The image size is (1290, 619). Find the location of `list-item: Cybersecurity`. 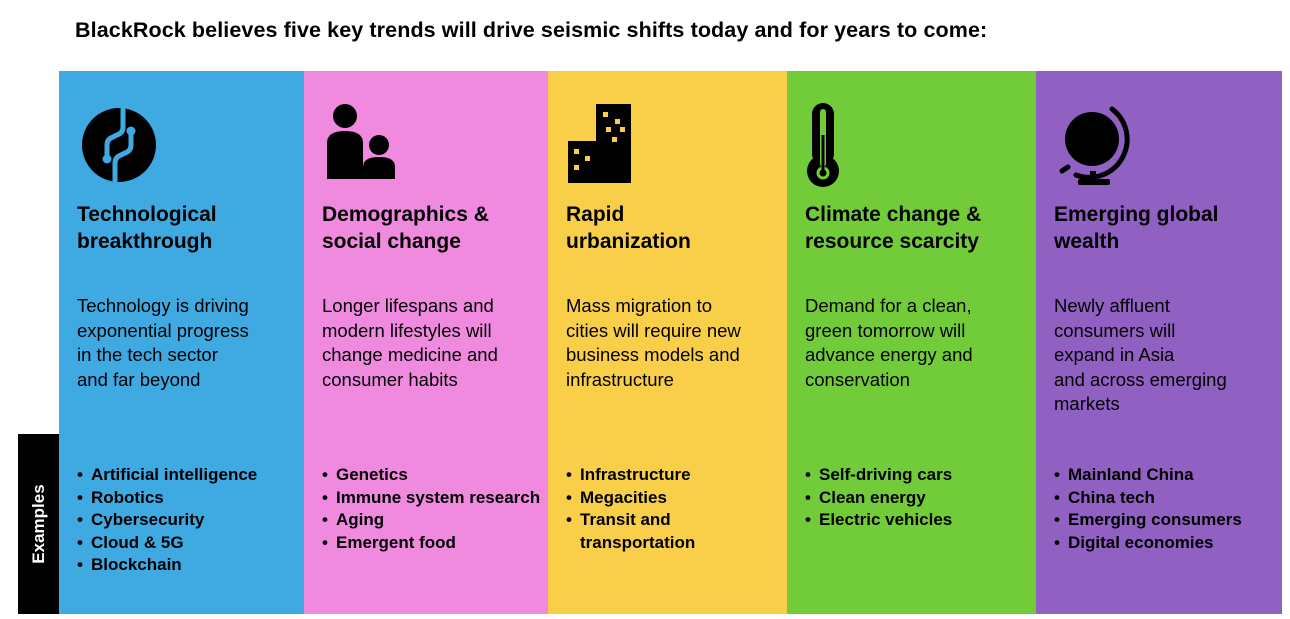

list-item: Cybersecurity is located at coordinates (188, 520).